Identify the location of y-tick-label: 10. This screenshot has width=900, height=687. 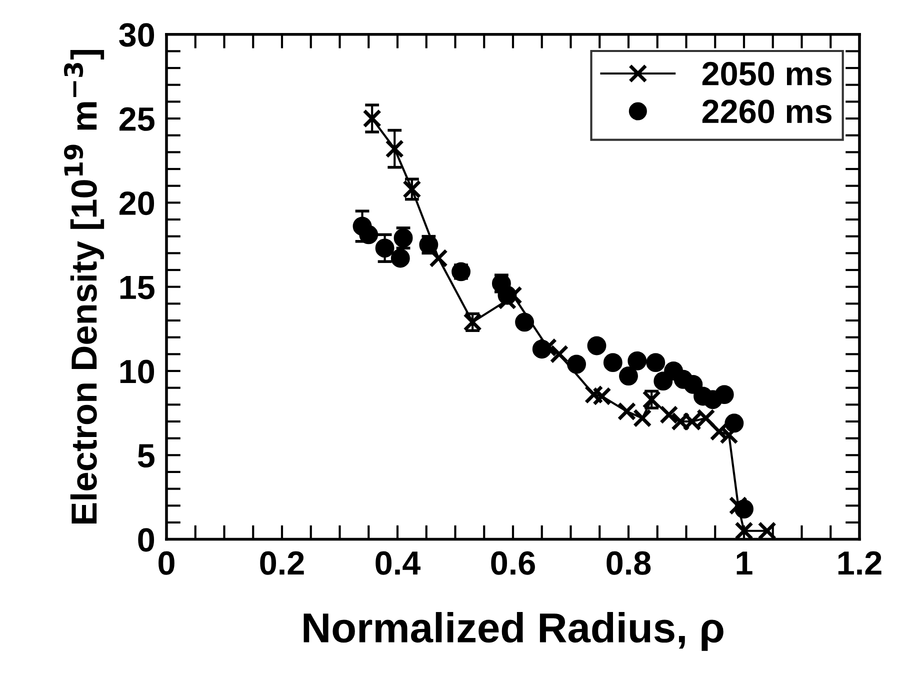
(137, 372).